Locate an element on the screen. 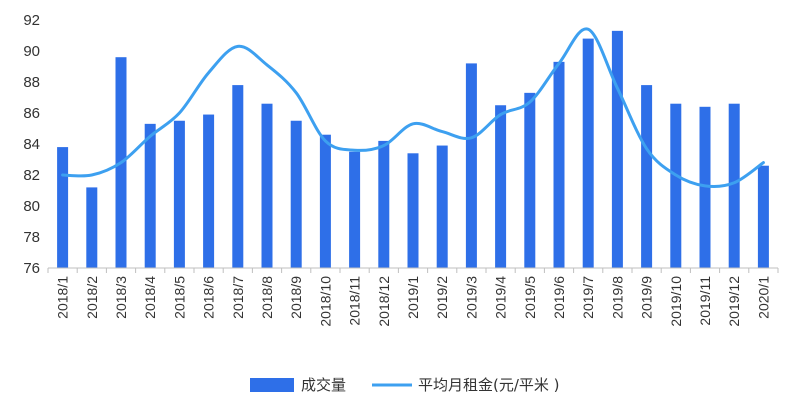  y-tick-label: 84 is located at coordinates (31, 144).